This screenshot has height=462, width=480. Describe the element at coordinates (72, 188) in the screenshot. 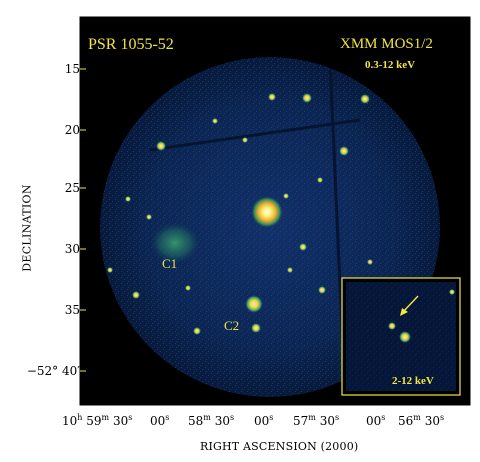

I see `y-tick-label: 25` at that location.